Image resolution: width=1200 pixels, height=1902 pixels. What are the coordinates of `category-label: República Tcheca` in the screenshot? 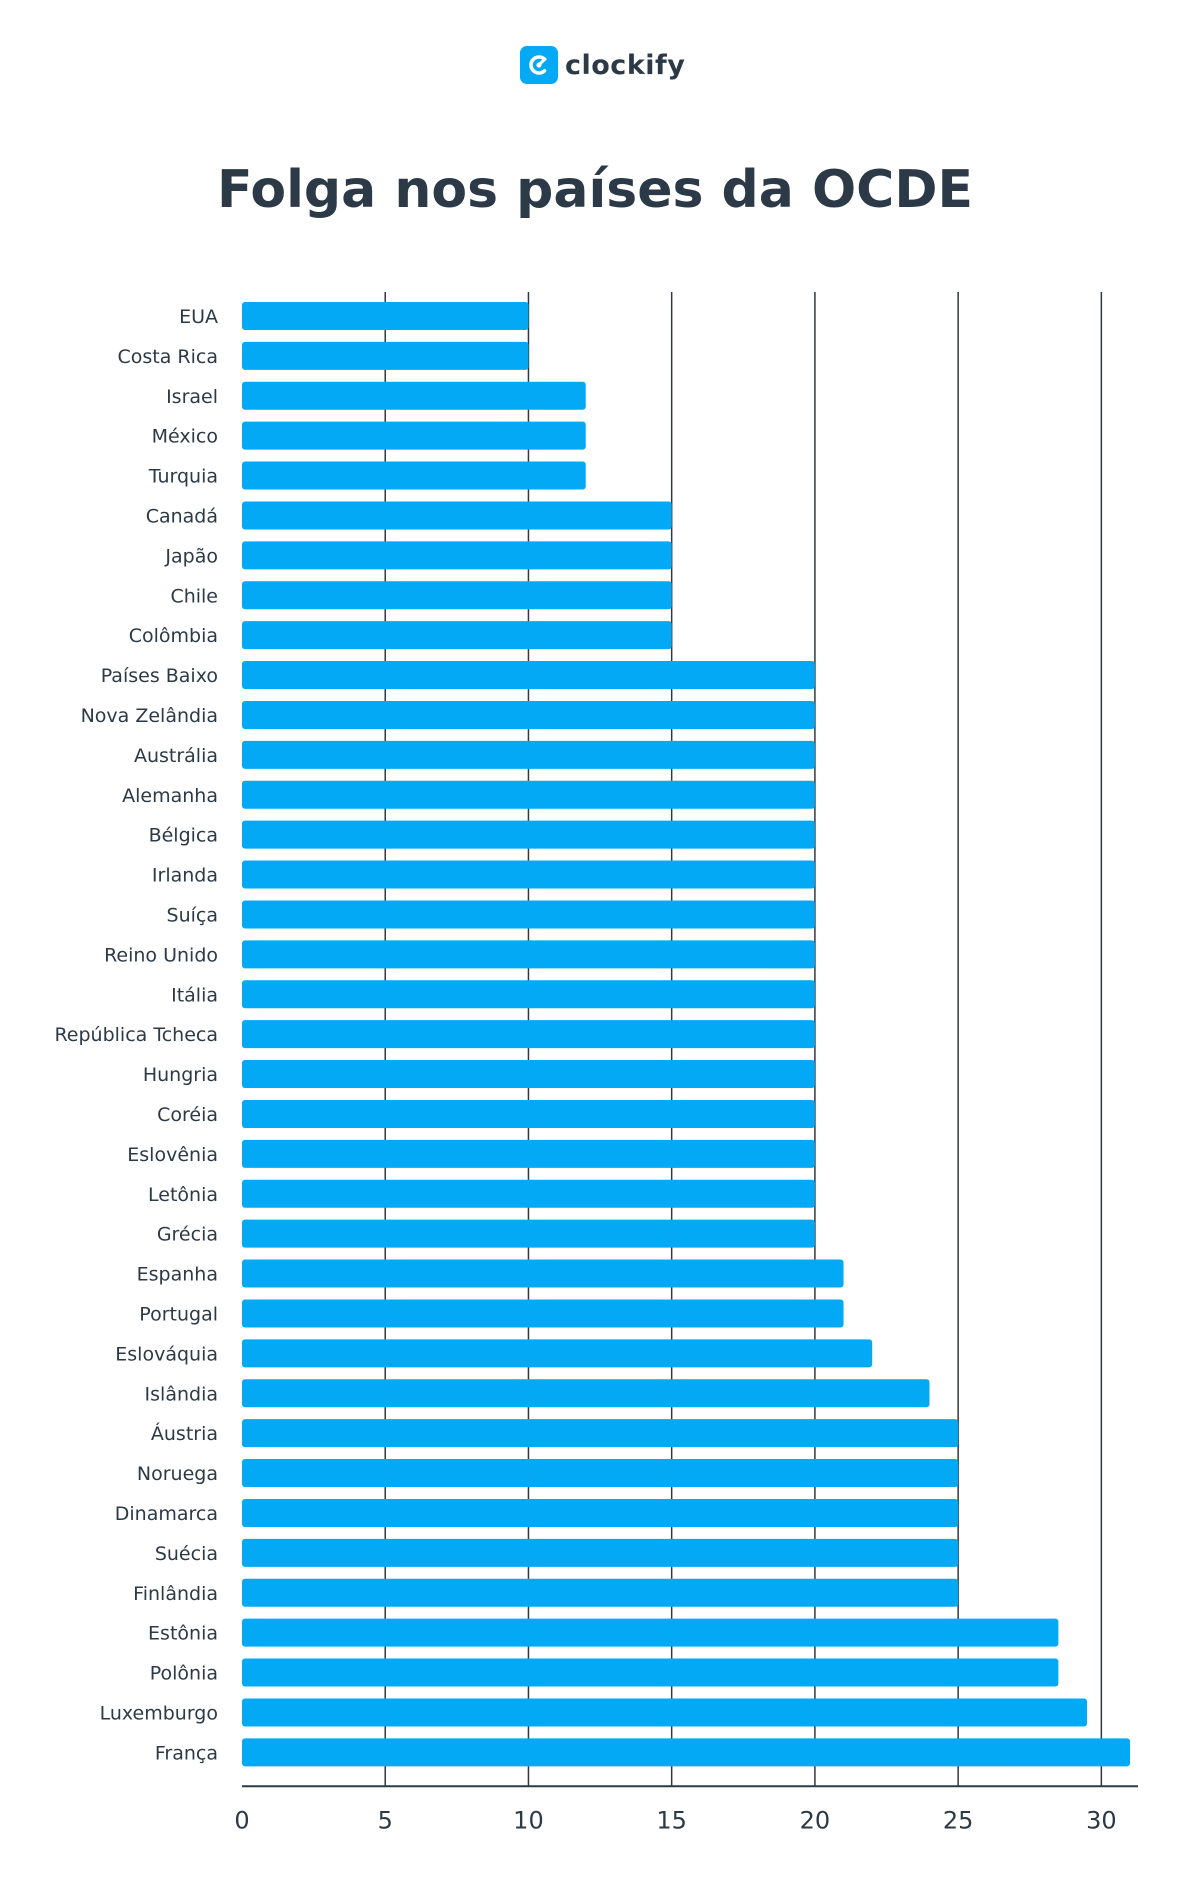 It's located at (136, 1035).